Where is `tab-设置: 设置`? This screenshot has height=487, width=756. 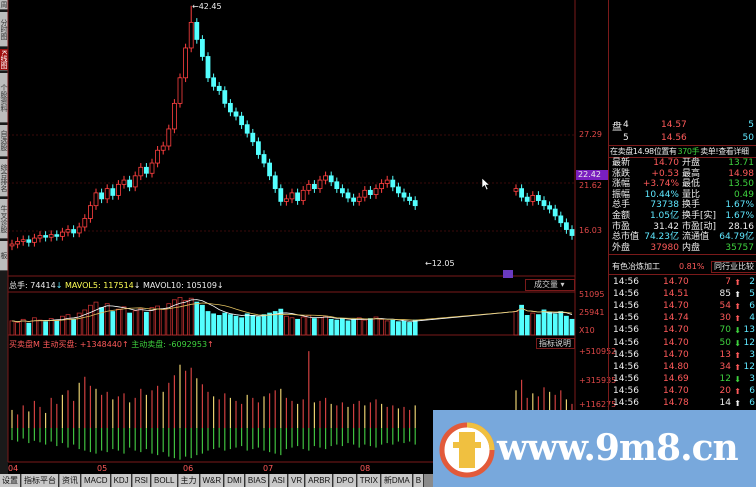 tab-设置: 设置 is located at coordinates (10, 480).